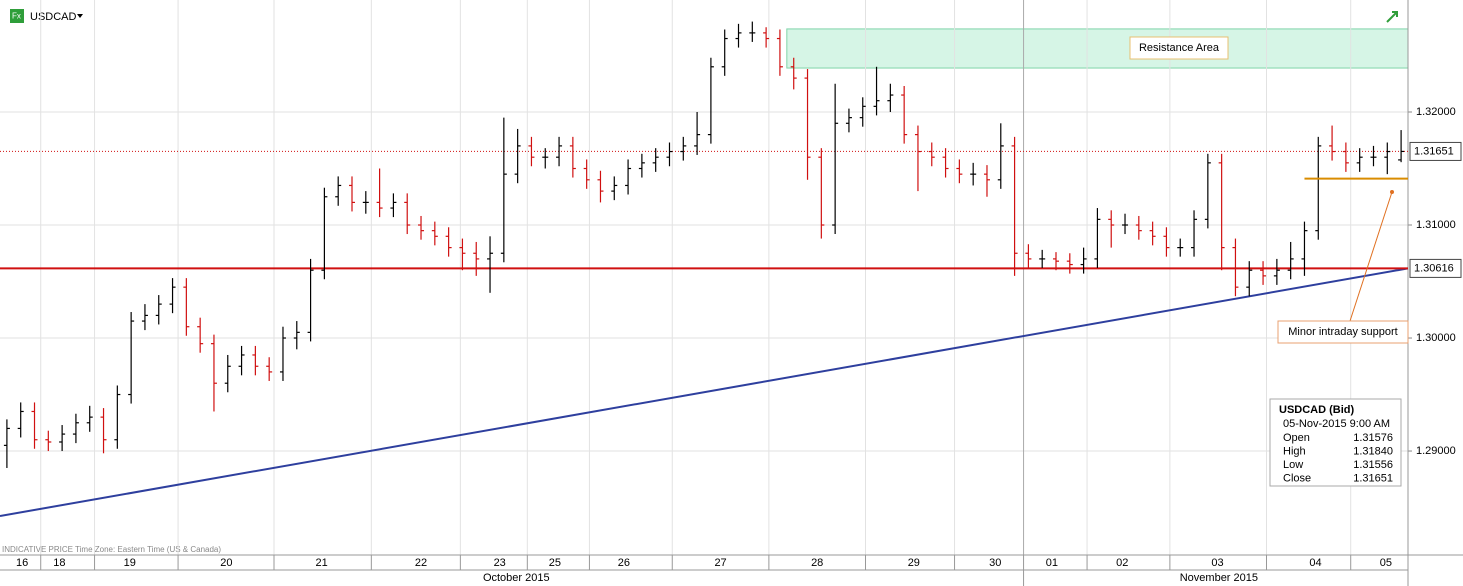 The width and height of the screenshot is (1463, 586). I want to click on y-tick-label: 1.32000, so click(1436, 112).